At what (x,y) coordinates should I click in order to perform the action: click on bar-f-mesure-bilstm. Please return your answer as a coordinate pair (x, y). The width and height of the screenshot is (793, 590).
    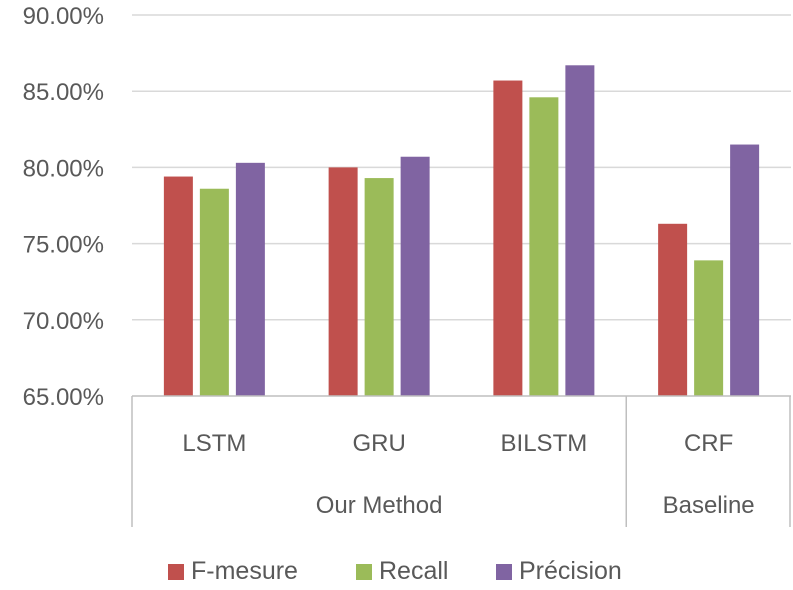
    Looking at the image, I should click on (508, 238).